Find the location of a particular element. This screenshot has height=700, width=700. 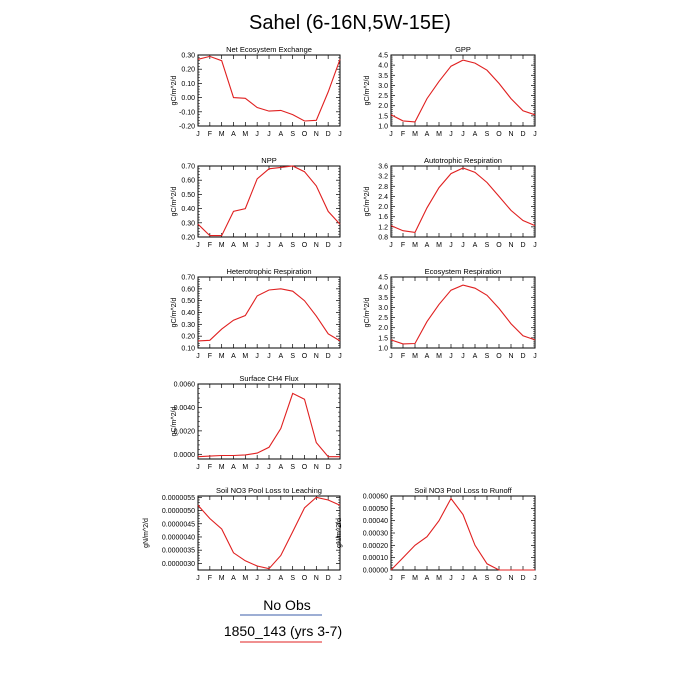

y-tick-label: 0.50 is located at coordinates (188, 301).